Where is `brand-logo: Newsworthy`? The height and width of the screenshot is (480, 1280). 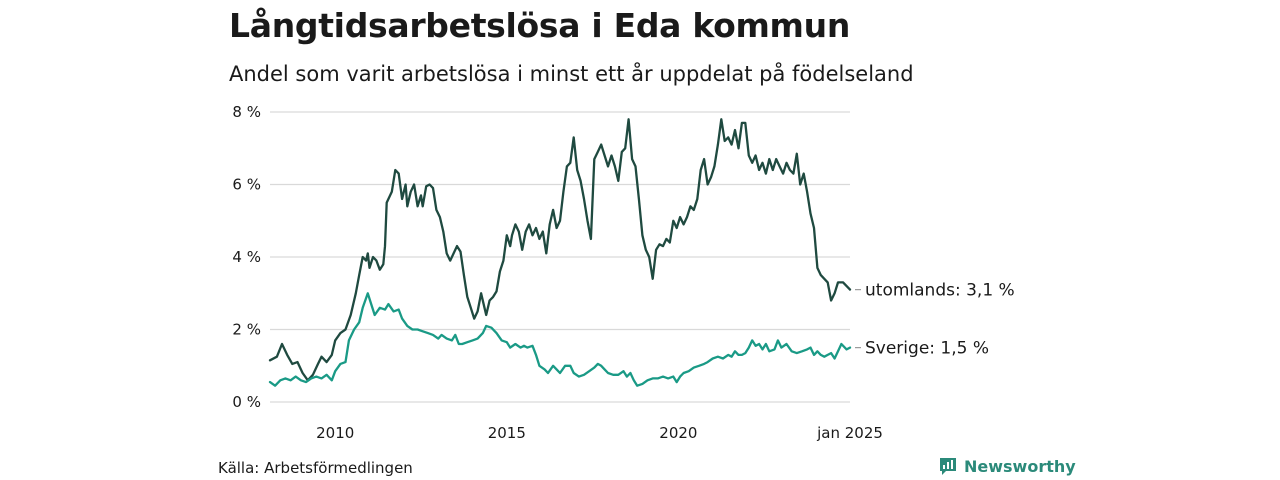
brand-logo: Newsworthy is located at coordinates (1007, 466).